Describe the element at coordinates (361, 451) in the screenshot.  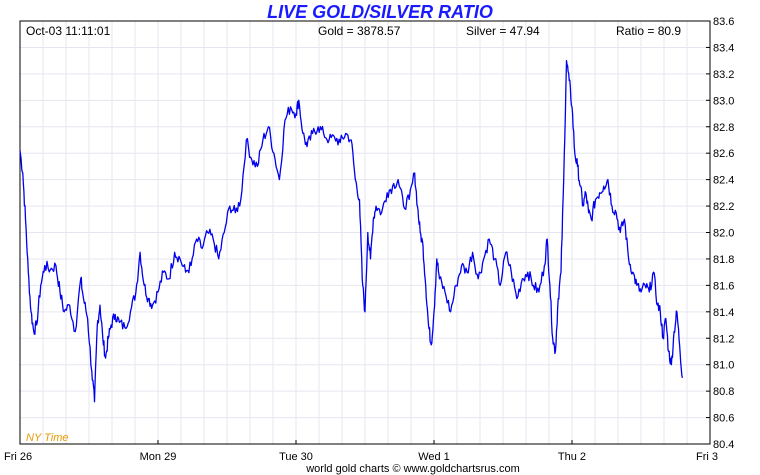
I see `x-axis-ticks: Fri 26 Mon 29 Tue 30 Wed 1 Thu 2 Fri 3` at that location.